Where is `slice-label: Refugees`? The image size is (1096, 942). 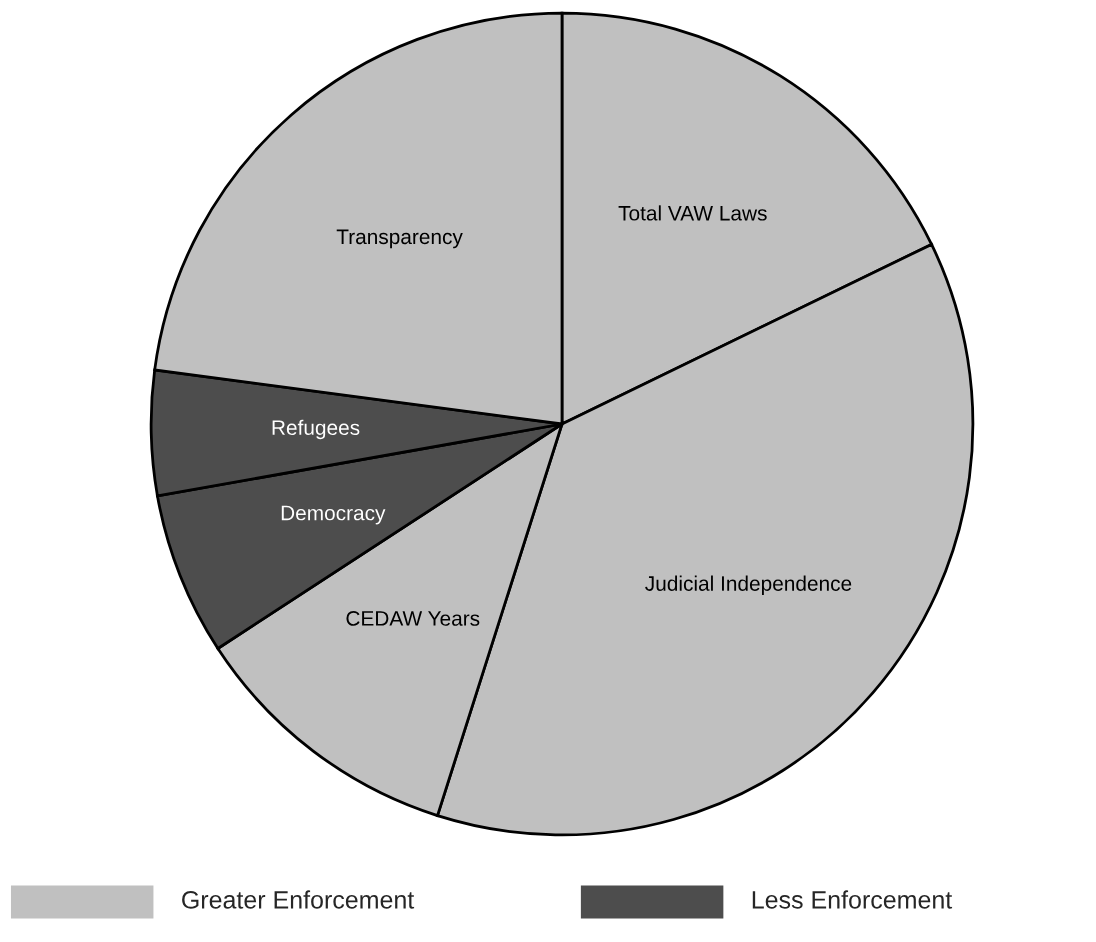
slice-label: Refugees is located at coordinates (316, 429).